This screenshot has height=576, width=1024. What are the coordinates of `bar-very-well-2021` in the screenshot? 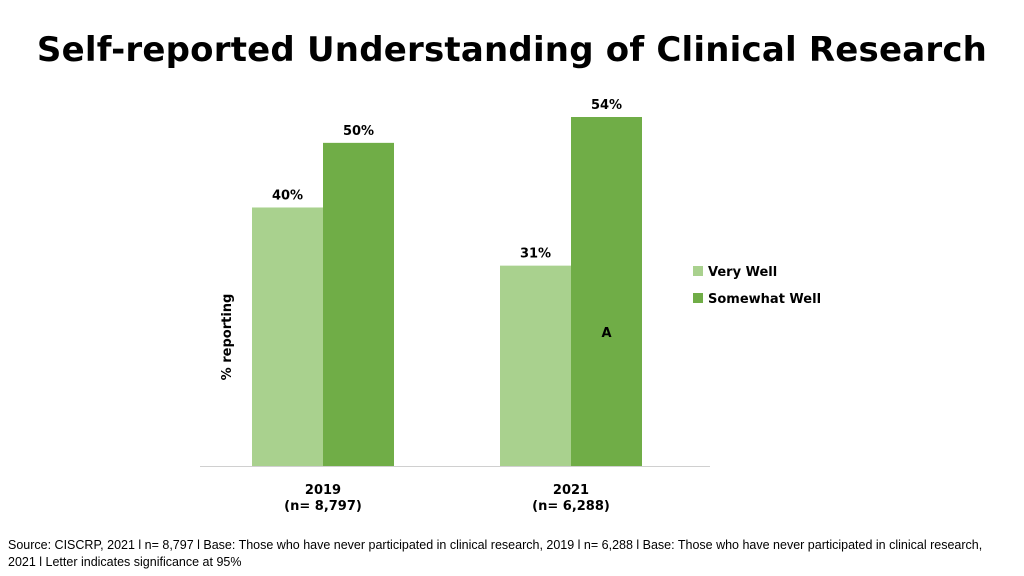 It's located at (535, 365).